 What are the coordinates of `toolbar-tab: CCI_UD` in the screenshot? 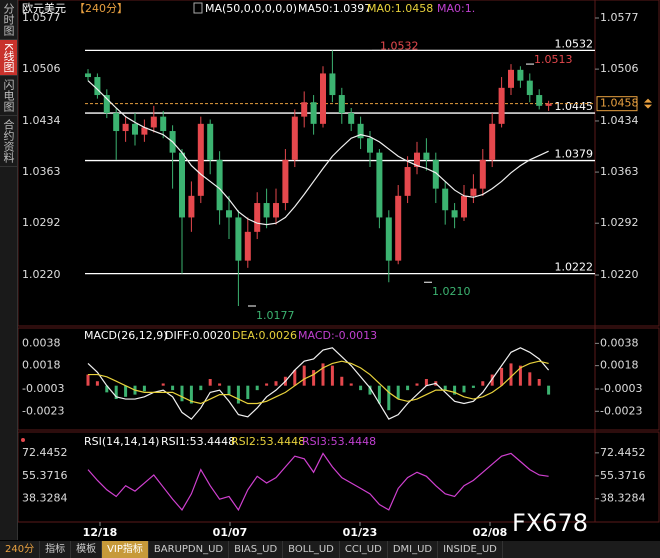 It's located at (364, 549).